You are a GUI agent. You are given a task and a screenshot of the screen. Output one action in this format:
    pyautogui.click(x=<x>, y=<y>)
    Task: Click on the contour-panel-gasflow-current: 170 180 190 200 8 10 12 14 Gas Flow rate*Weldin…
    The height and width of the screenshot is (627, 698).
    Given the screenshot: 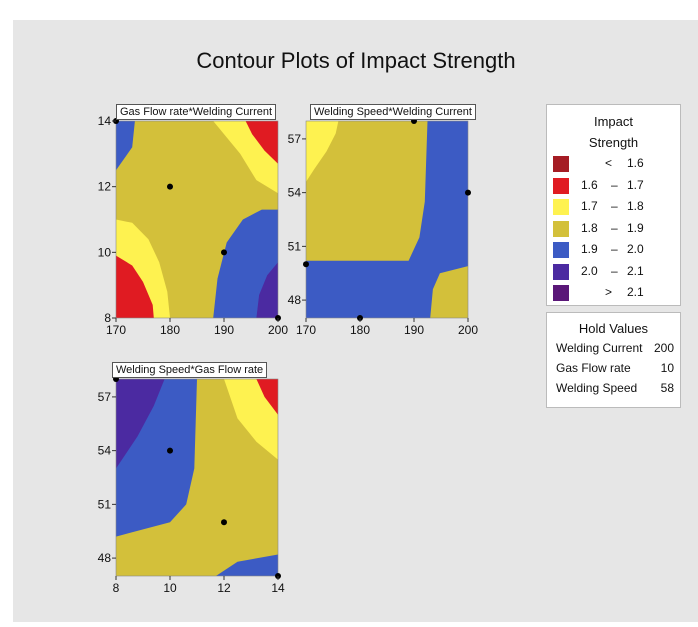 What is the action you would take?
    pyautogui.click(x=199, y=224)
    